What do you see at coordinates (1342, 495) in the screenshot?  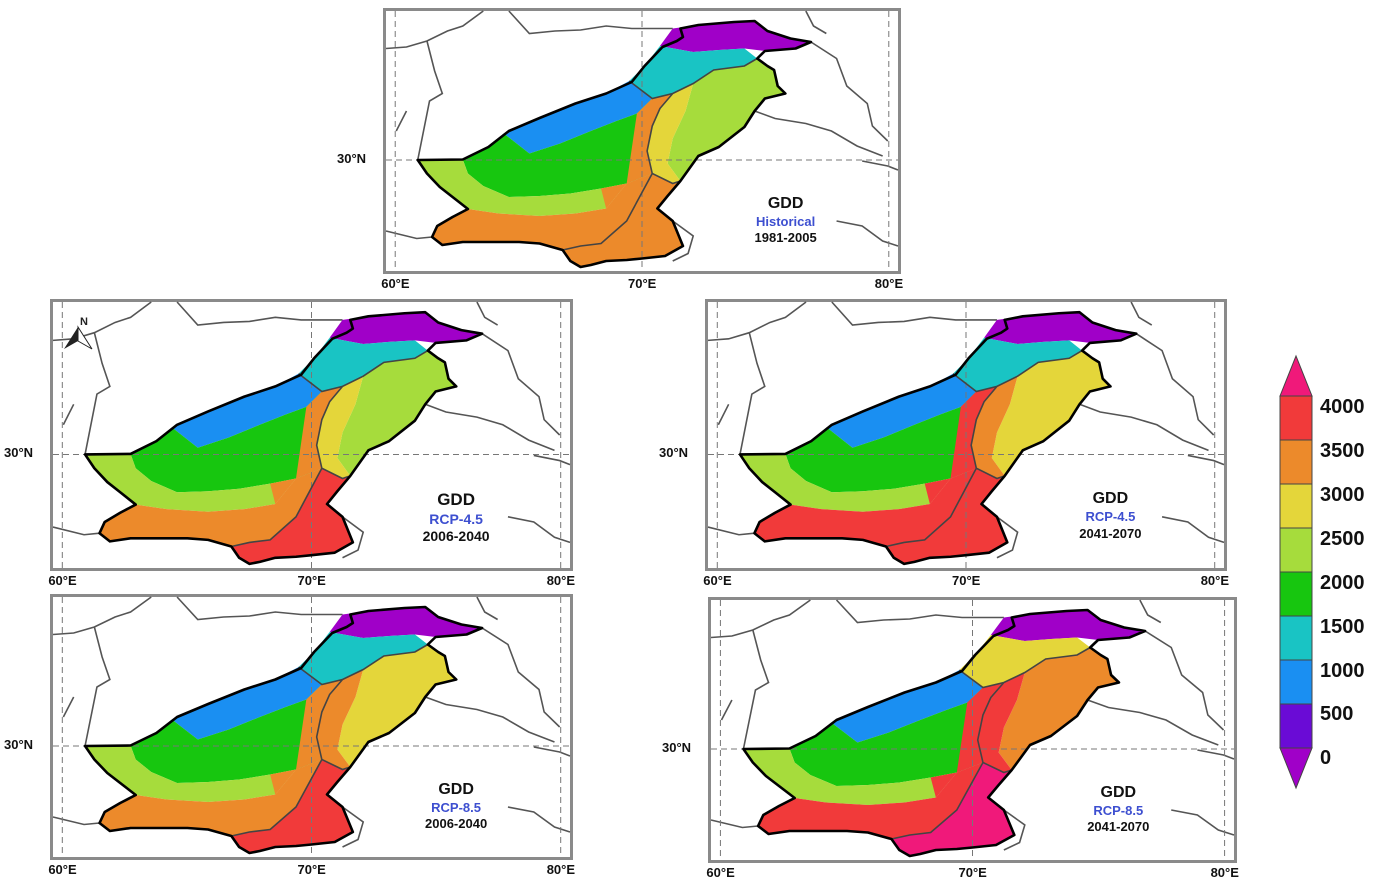 I see `colorbar-label: 3000` at bounding box center [1342, 495].